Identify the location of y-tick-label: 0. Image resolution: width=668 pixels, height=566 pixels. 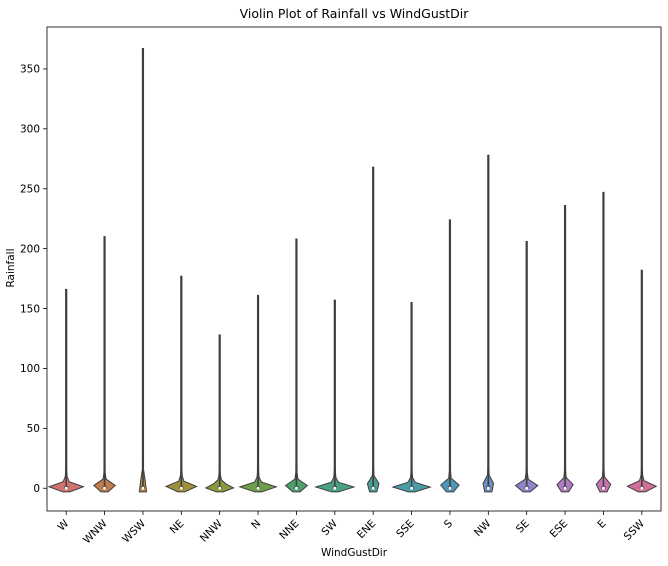
(36, 489).